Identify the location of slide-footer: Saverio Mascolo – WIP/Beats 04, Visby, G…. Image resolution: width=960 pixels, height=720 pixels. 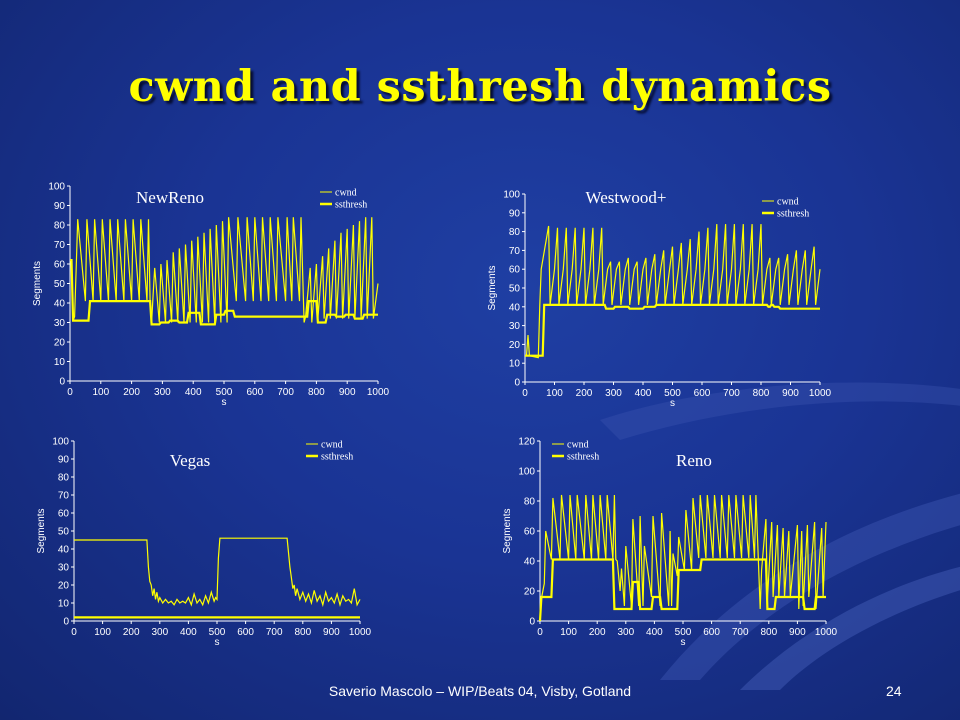
(480, 691).